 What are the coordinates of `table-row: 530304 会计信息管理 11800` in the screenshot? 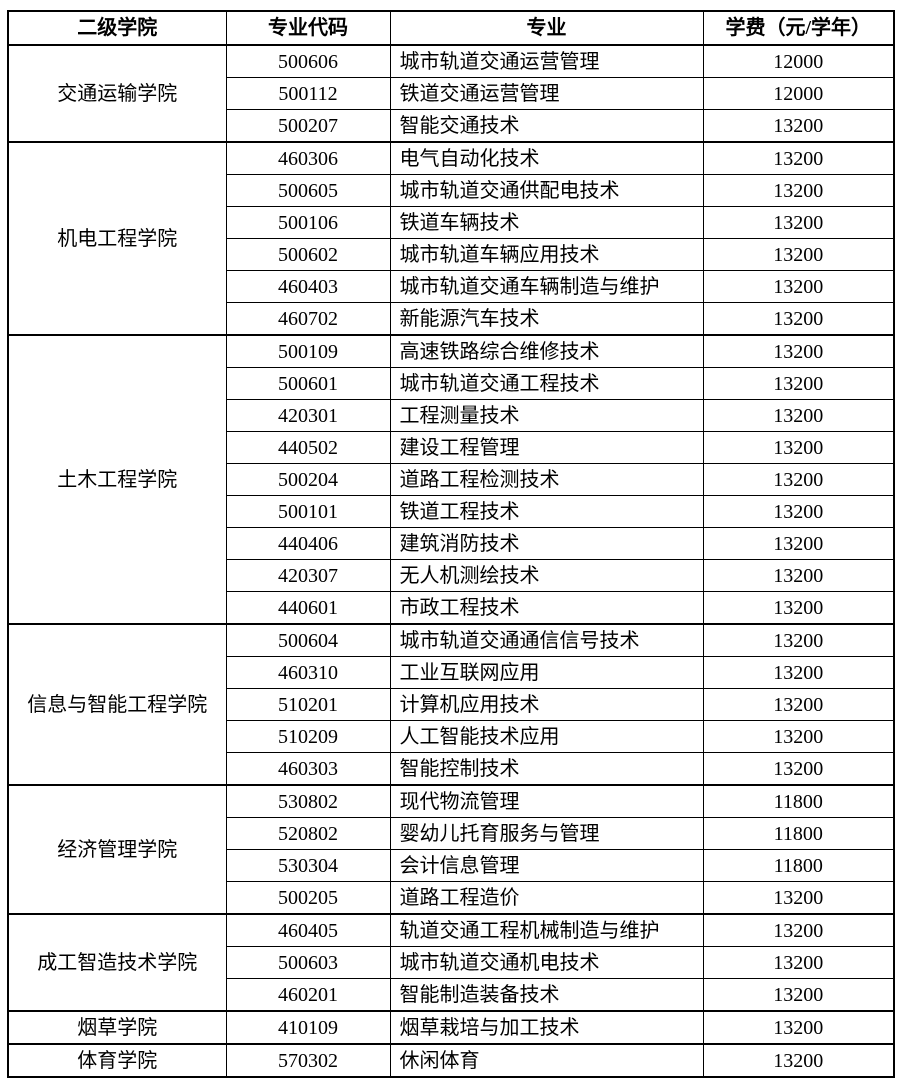 It's located at (451, 865).